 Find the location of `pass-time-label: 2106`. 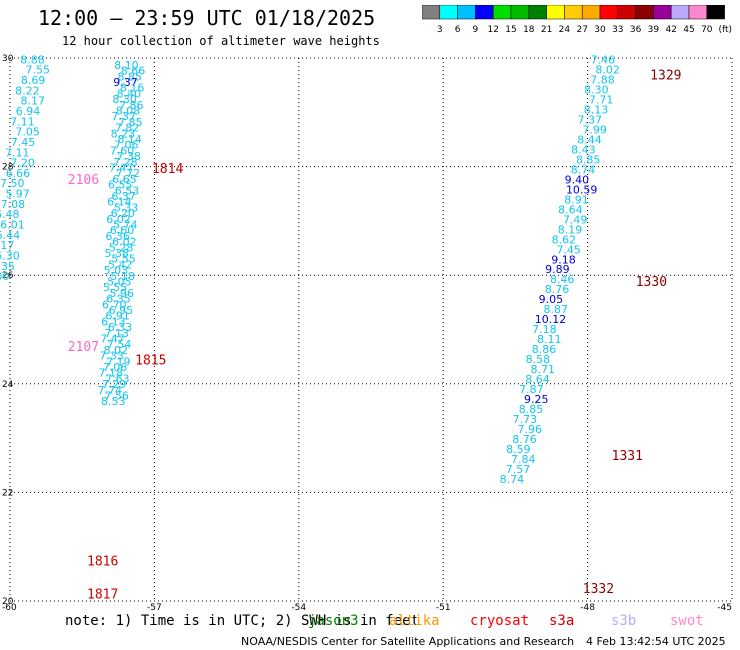

pass-time-label: 2106 is located at coordinates (83, 180).